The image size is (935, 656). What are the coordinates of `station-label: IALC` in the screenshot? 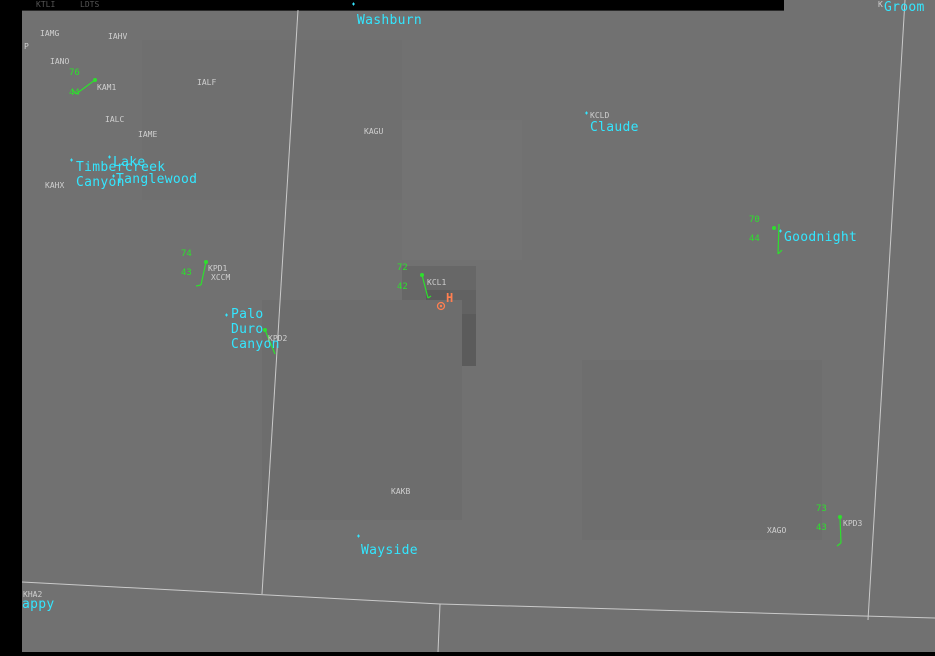 It's located at (115, 119).